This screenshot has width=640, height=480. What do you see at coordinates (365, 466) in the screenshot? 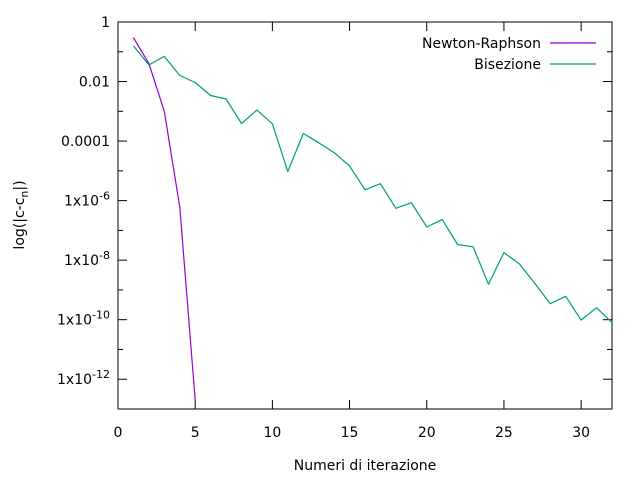
I see `x-axis-label: Numeri di iterazione` at bounding box center [365, 466].